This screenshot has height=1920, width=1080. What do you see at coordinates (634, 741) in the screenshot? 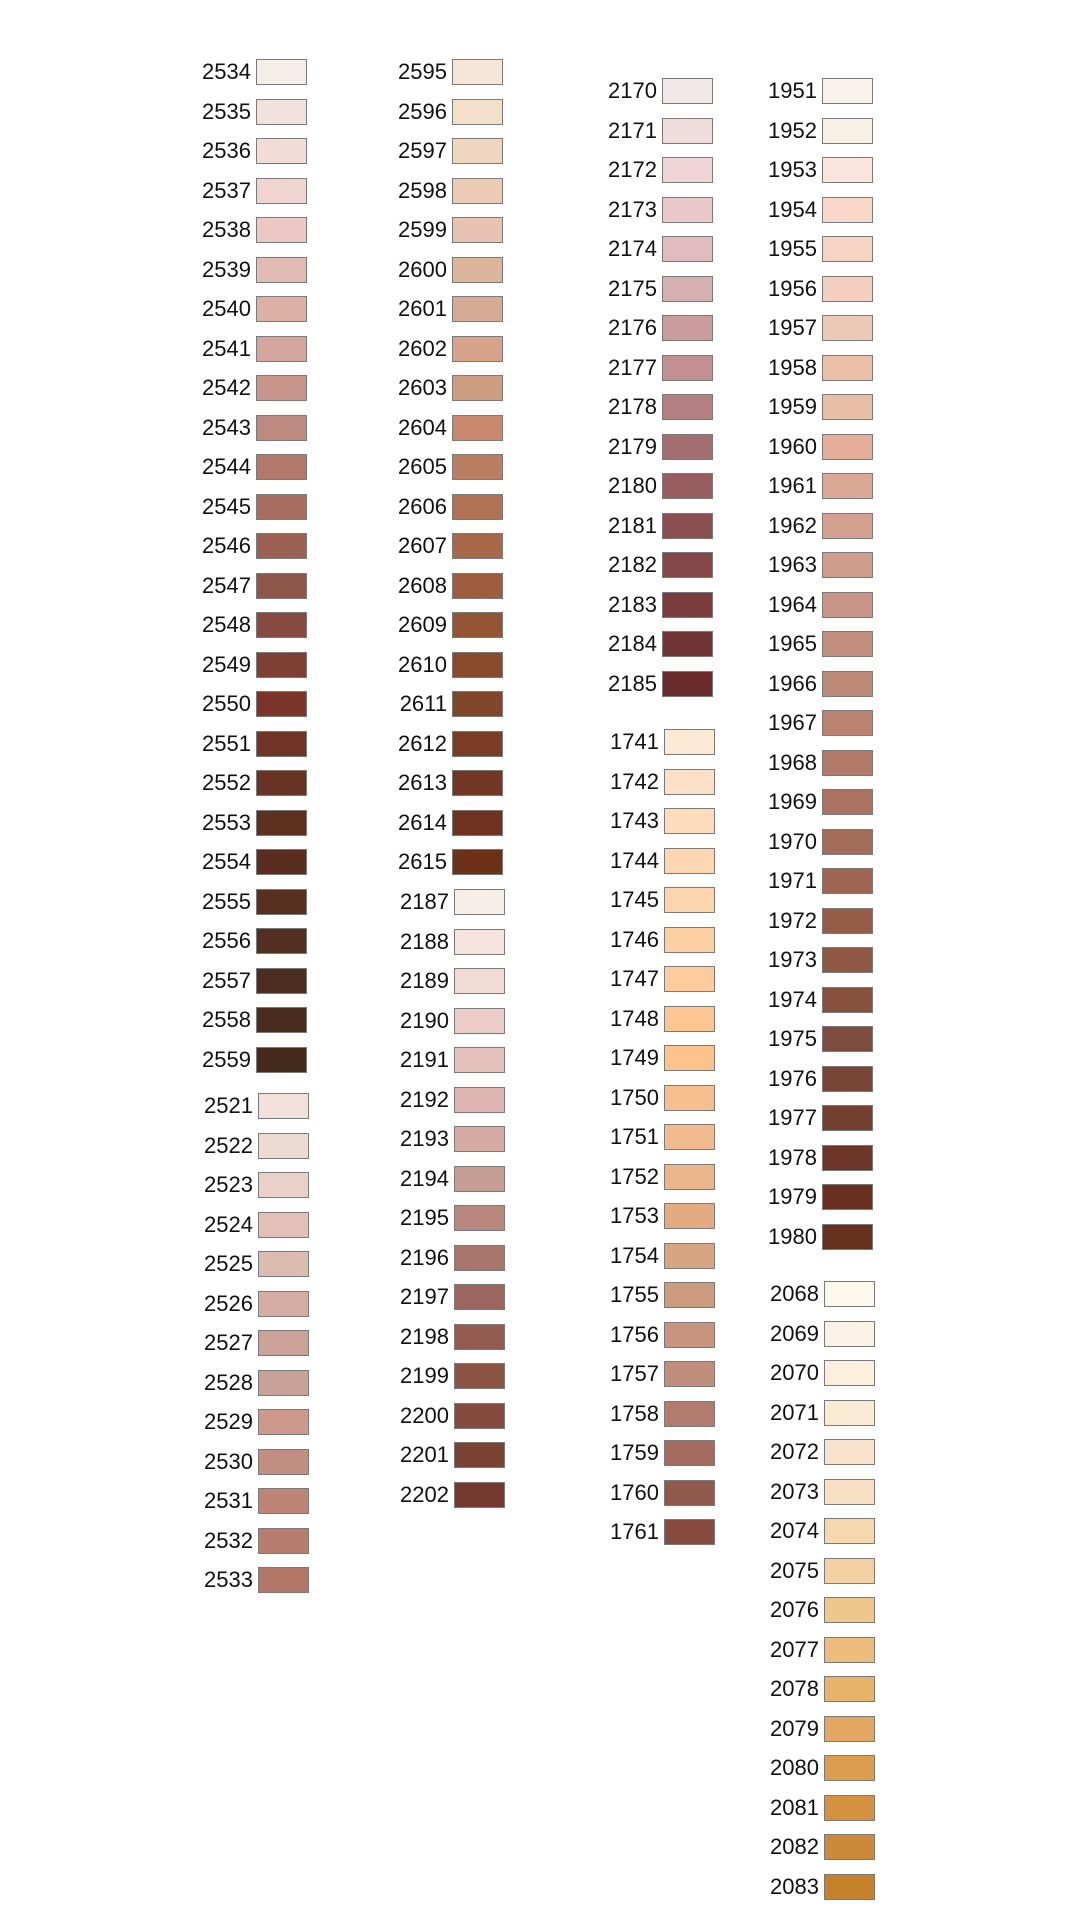
I see `color-code-label: 1741` at bounding box center [634, 741].